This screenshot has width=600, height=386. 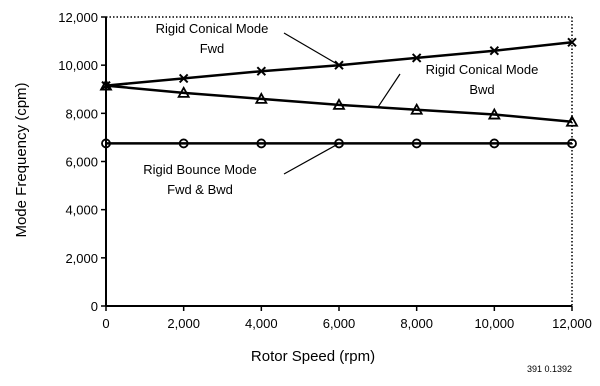 I want to click on x-tick-label: 12,000, so click(x=572, y=323).